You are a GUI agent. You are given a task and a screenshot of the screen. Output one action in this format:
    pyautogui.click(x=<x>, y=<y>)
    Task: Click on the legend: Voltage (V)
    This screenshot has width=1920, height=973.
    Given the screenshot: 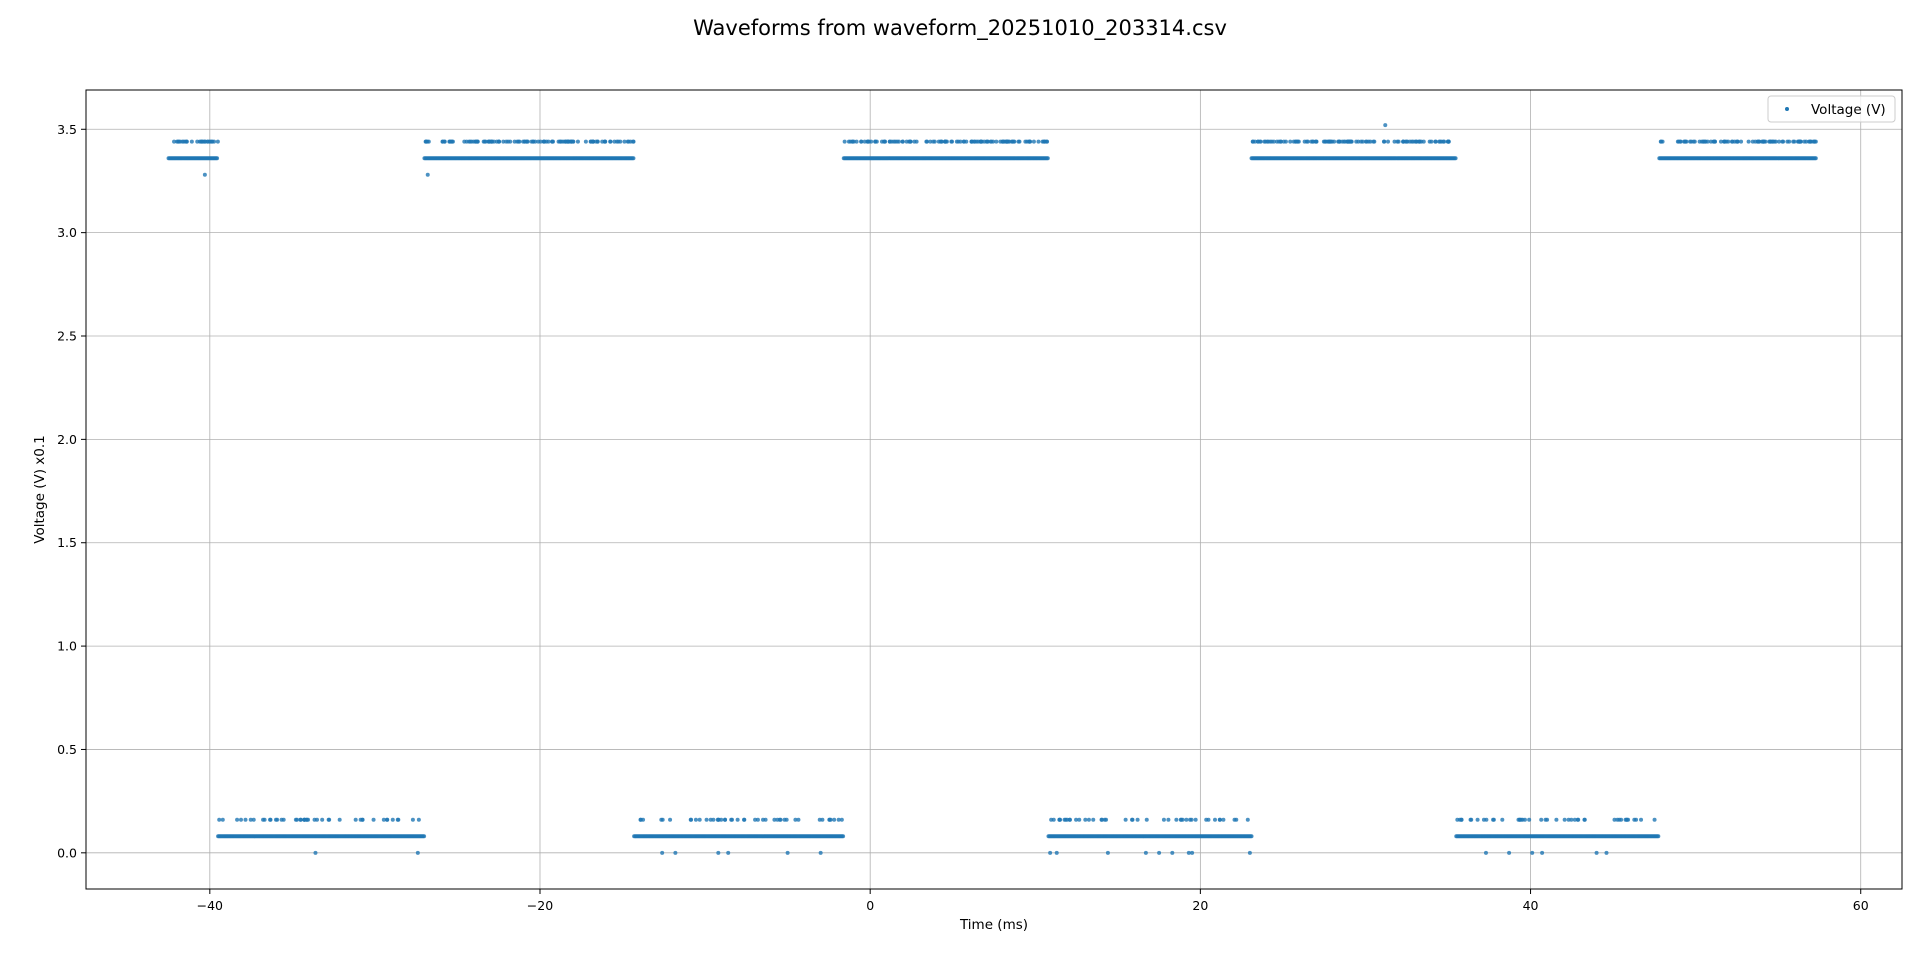 What is the action you would take?
    pyautogui.click(x=1831, y=109)
    